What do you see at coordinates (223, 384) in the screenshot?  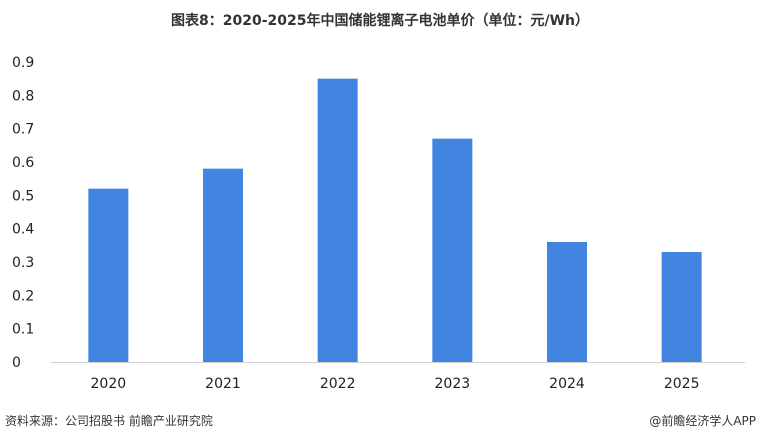 I see `x-tick-label: 2021` at bounding box center [223, 384].